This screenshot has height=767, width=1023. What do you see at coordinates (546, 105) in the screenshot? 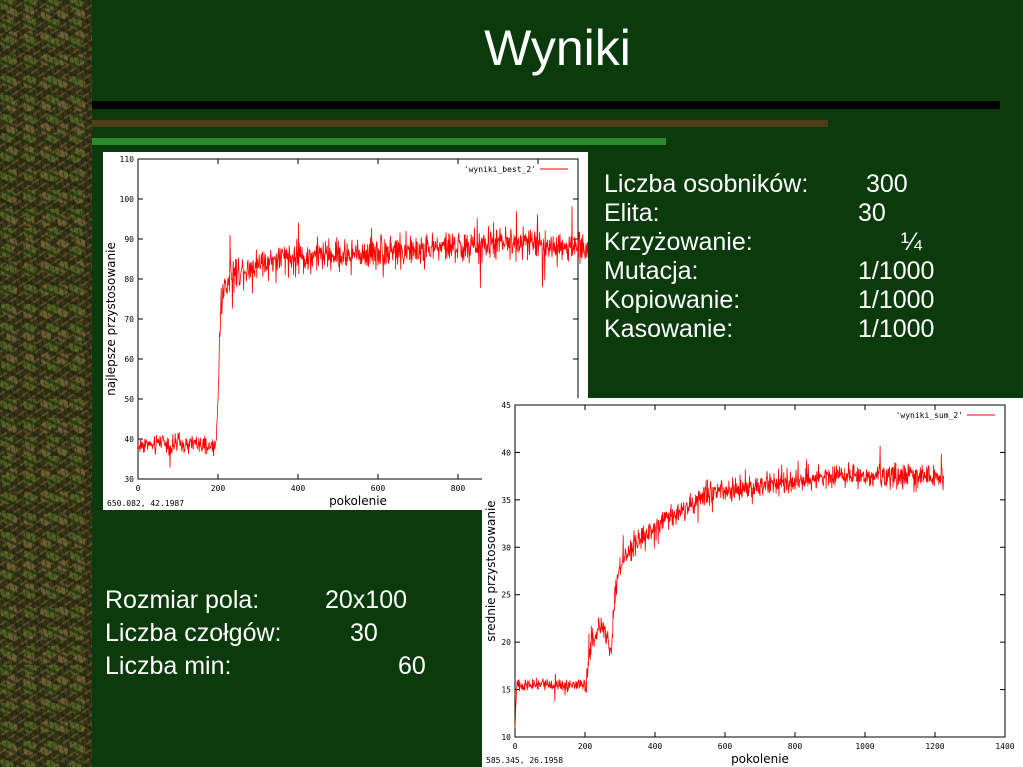
I see `divider-bar-black` at bounding box center [546, 105].